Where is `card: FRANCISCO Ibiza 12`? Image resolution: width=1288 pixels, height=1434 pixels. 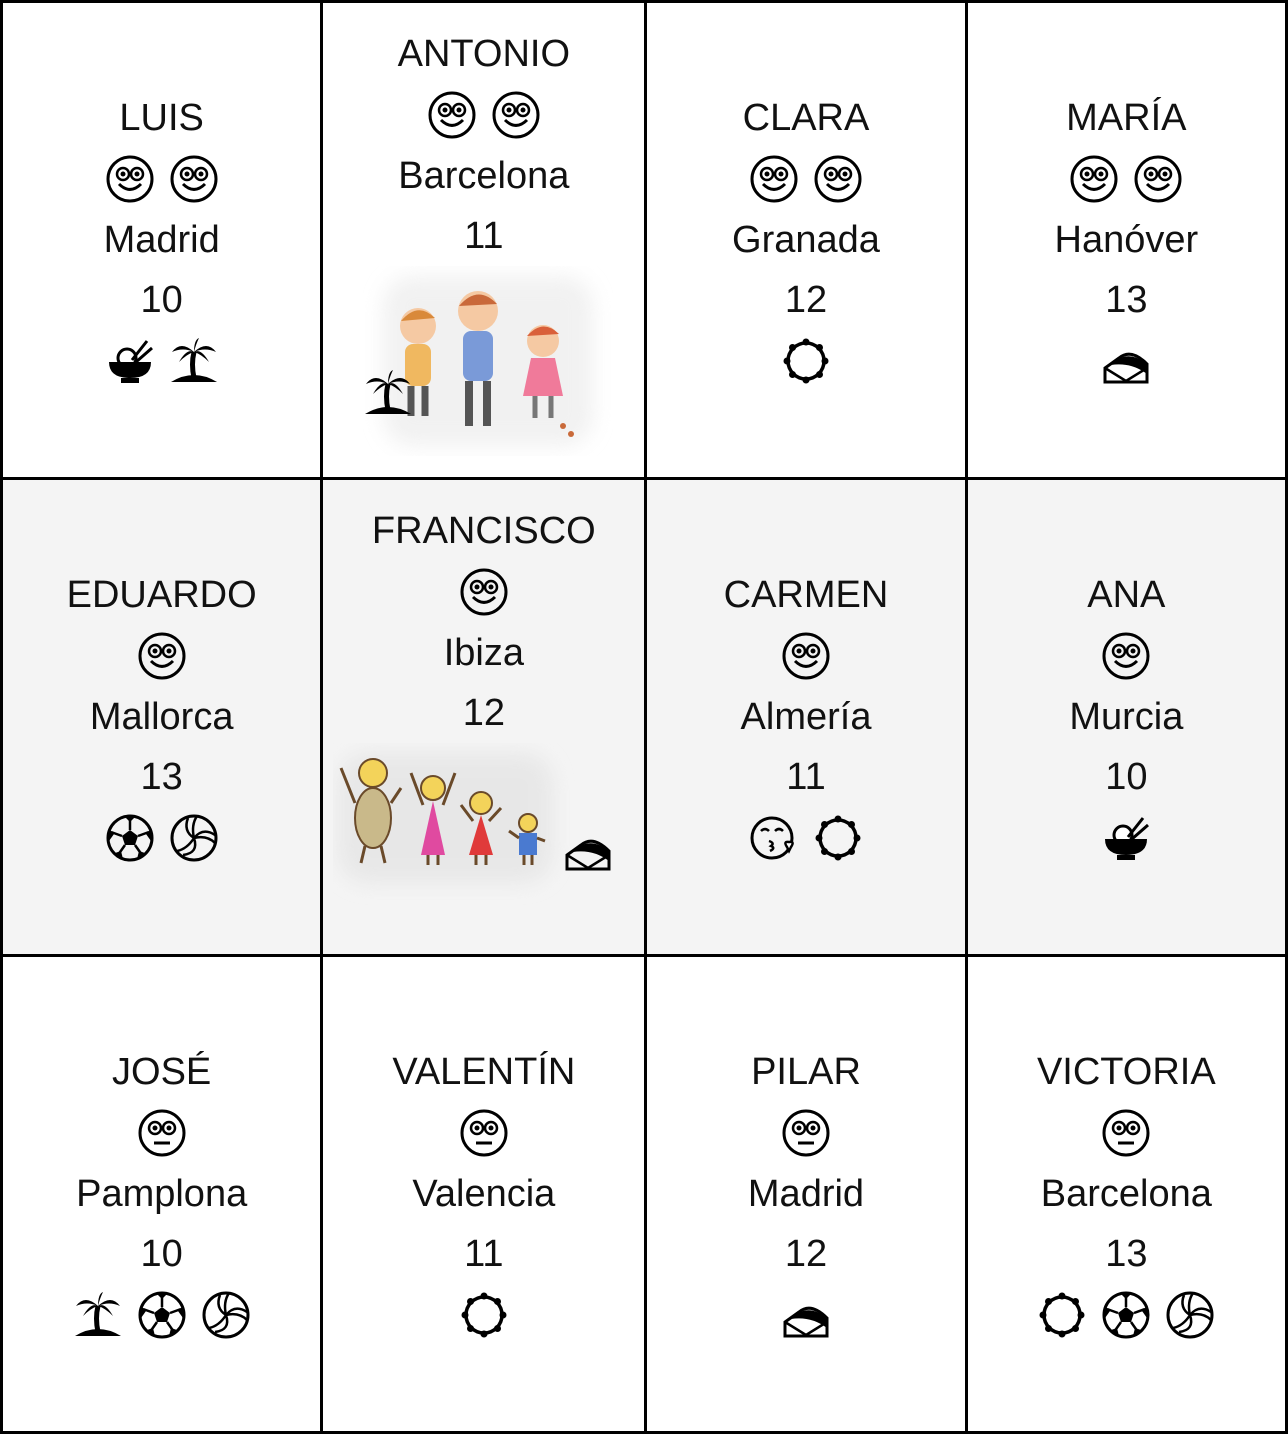
card: FRANCISCO Ibiza 12 is located at coordinates (484, 717).